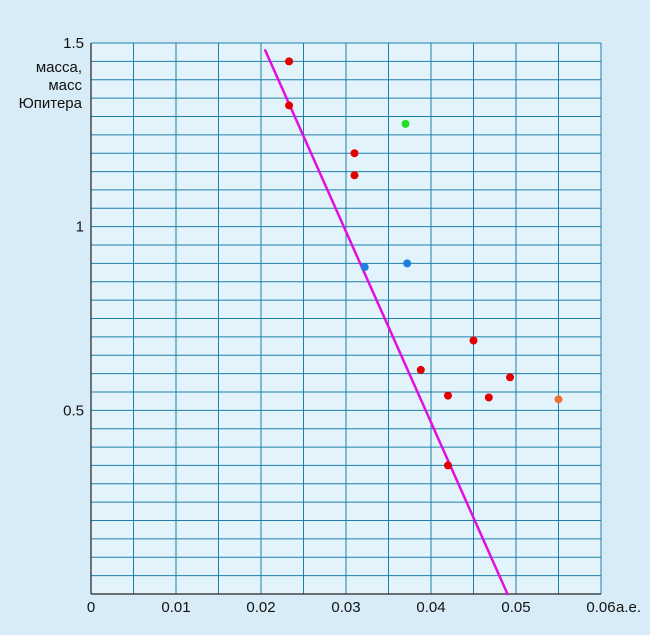 The width and height of the screenshot is (650, 635). Describe the element at coordinates (260, 607) in the screenshot. I see `x-tick-label: 0.02` at that location.